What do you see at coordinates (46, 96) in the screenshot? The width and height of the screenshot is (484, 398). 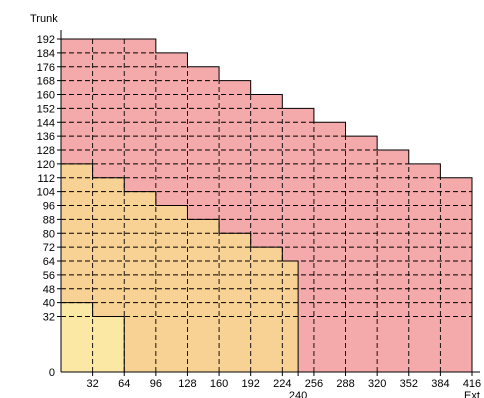 I see `y-tick-label: 160` at bounding box center [46, 96].